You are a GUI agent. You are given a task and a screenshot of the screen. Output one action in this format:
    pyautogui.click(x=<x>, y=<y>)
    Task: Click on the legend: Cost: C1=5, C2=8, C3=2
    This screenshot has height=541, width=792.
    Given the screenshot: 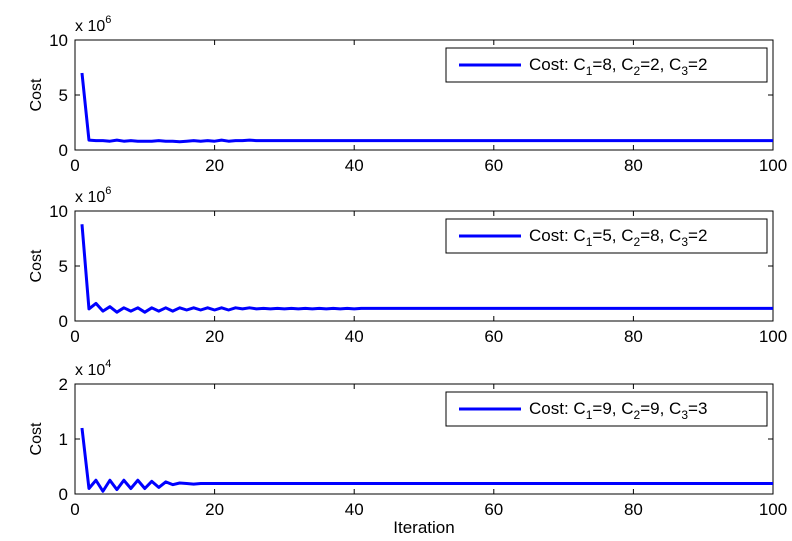 What is the action you would take?
    pyautogui.click(x=606, y=236)
    